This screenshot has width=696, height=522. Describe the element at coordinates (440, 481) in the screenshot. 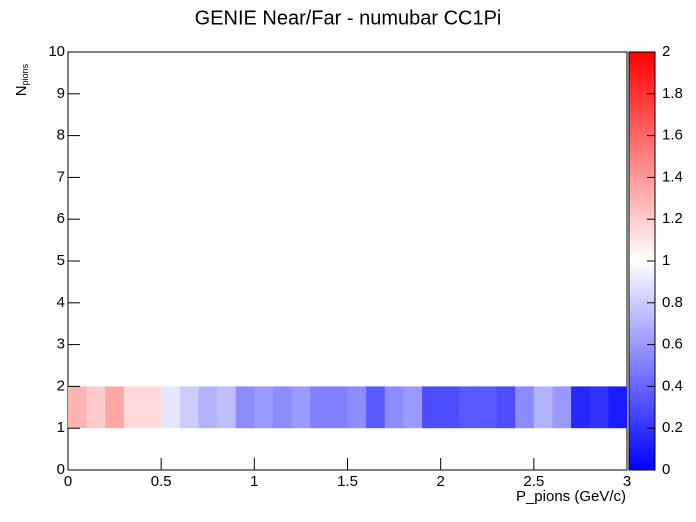

I see `x-tick-label: 2` at that location.